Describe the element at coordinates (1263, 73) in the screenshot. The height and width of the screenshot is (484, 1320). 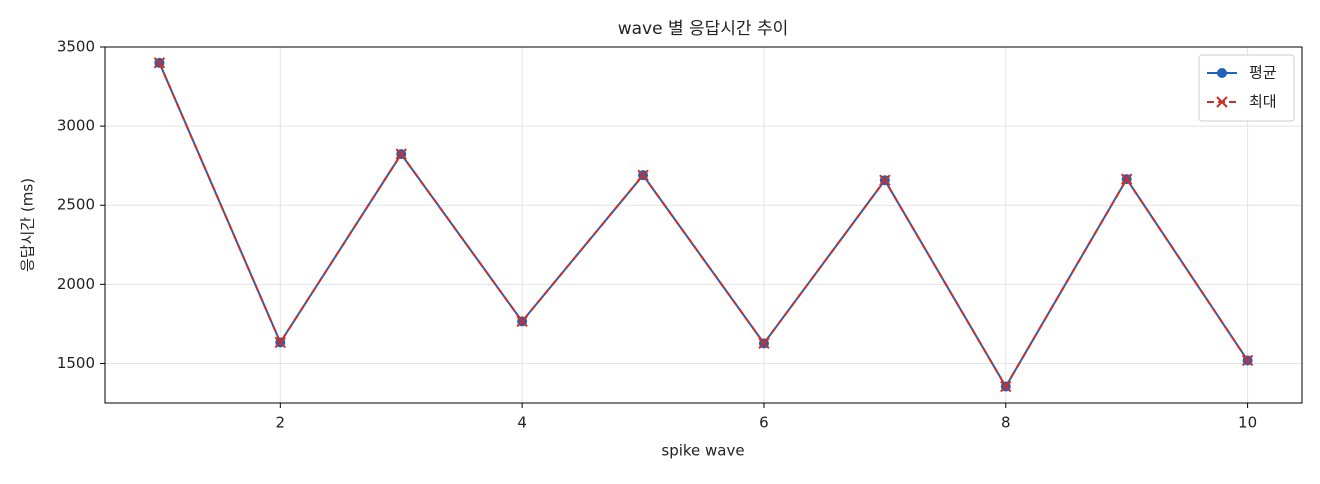
I see `legend-label: 평균` at that location.